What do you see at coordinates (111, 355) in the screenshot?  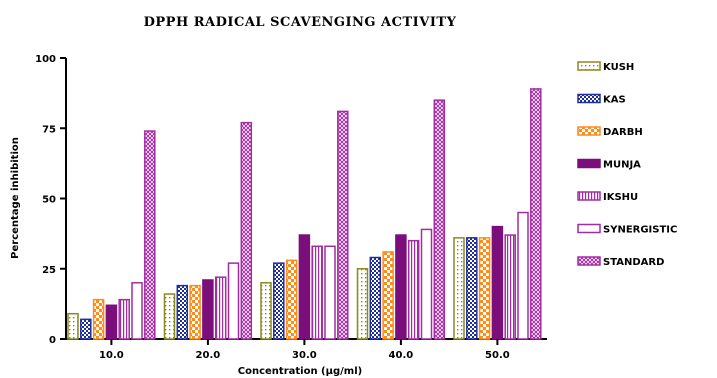 I see `x-tick-label: 10.0` at bounding box center [111, 355].